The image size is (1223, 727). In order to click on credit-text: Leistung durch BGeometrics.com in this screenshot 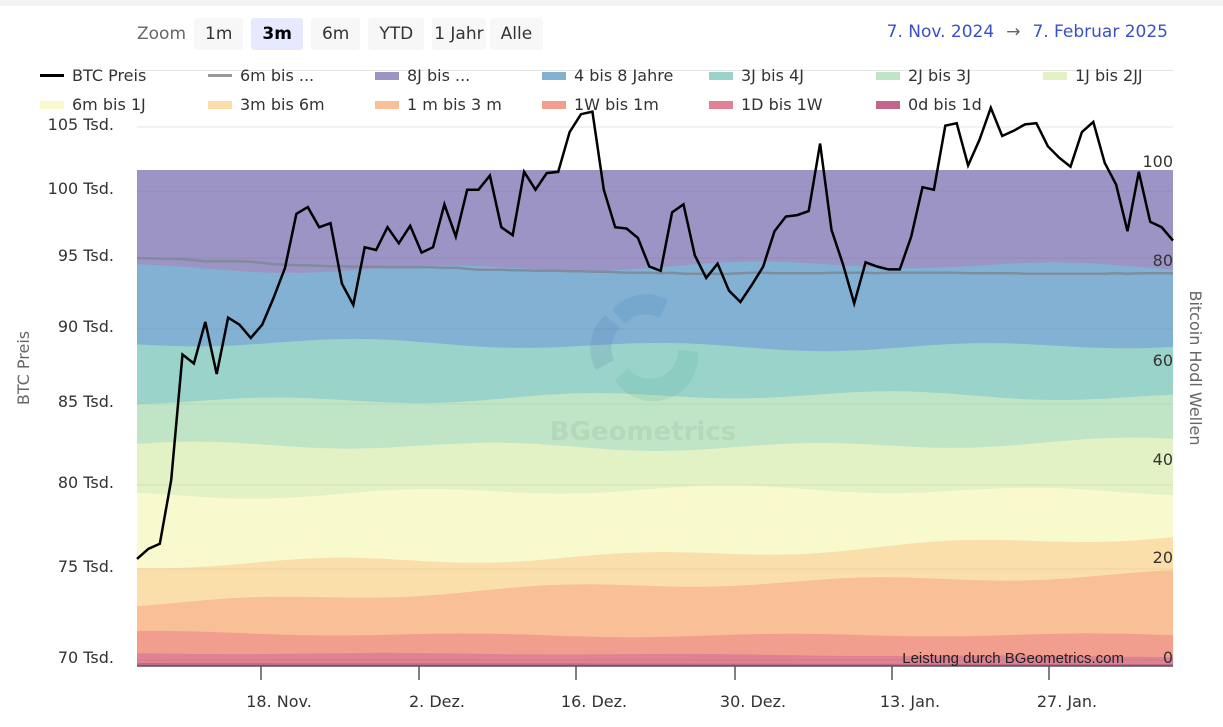, I will do `click(1013, 658)`.